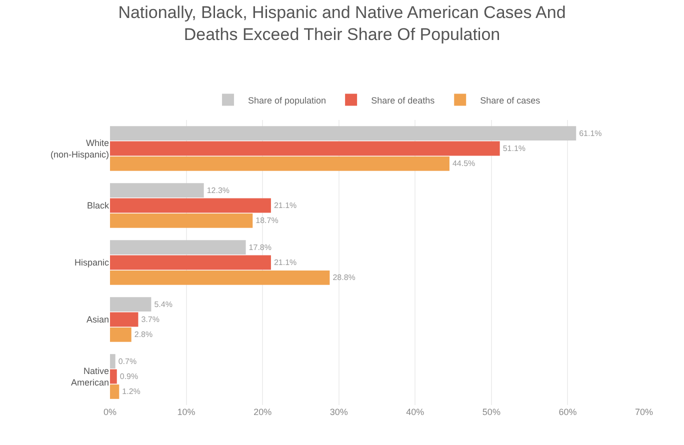 This screenshot has height=445, width=684. Describe the element at coordinates (218, 190) in the screenshot. I see `data-label: 12.3%` at that location.